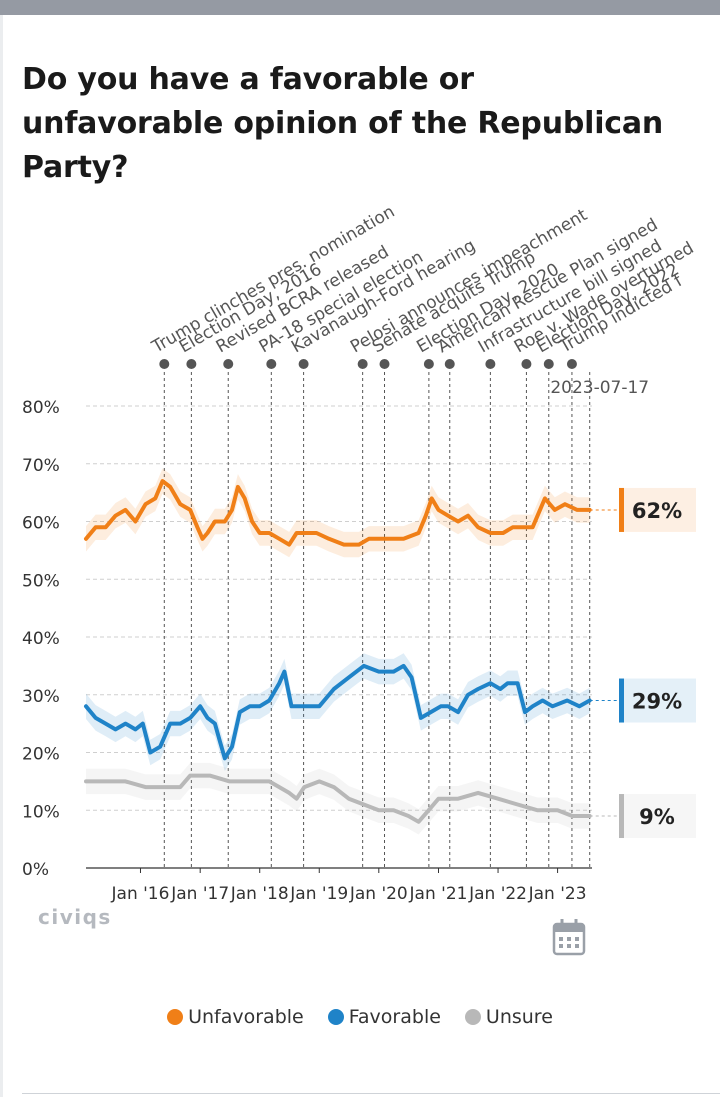 This screenshot has width=720, height=1097. I want to click on legend-item-unfavorable: Unfavorable, so click(235, 1017).